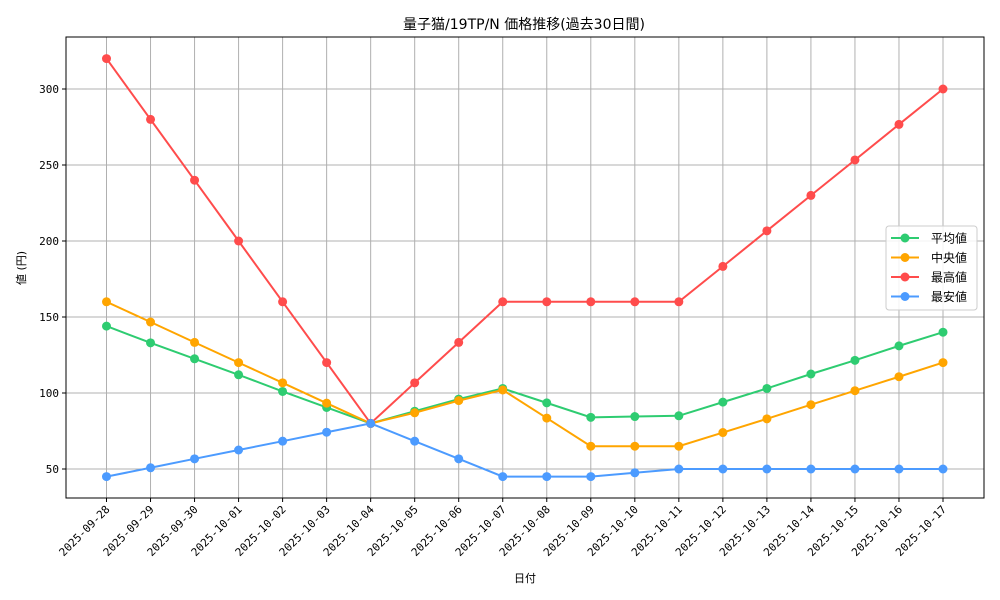 The width and height of the screenshot is (1000, 600). Describe the element at coordinates (524, 25) in the screenshot. I see `chart-title: 量子猫/19TP/N 価格推移(過去30日間)` at that location.